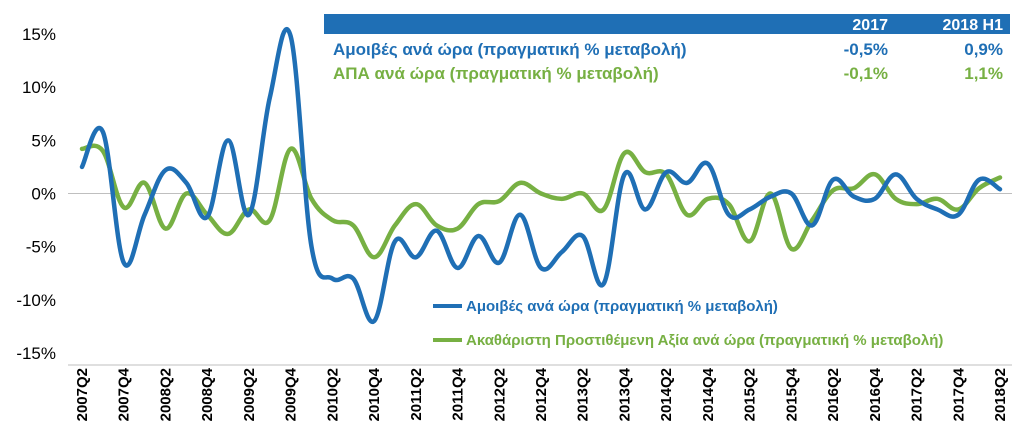 This screenshot has height=445, width=1024. Describe the element at coordinates (36, 353) in the screenshot. I see `y-tick-label: -15%` at that location.